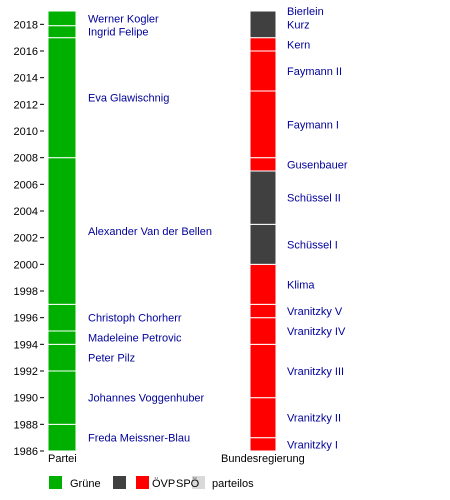 Image resolution: width=450 pixels, height=500 pixels. I want to click on segment-label: Vranitzky II, so click(314, 419).